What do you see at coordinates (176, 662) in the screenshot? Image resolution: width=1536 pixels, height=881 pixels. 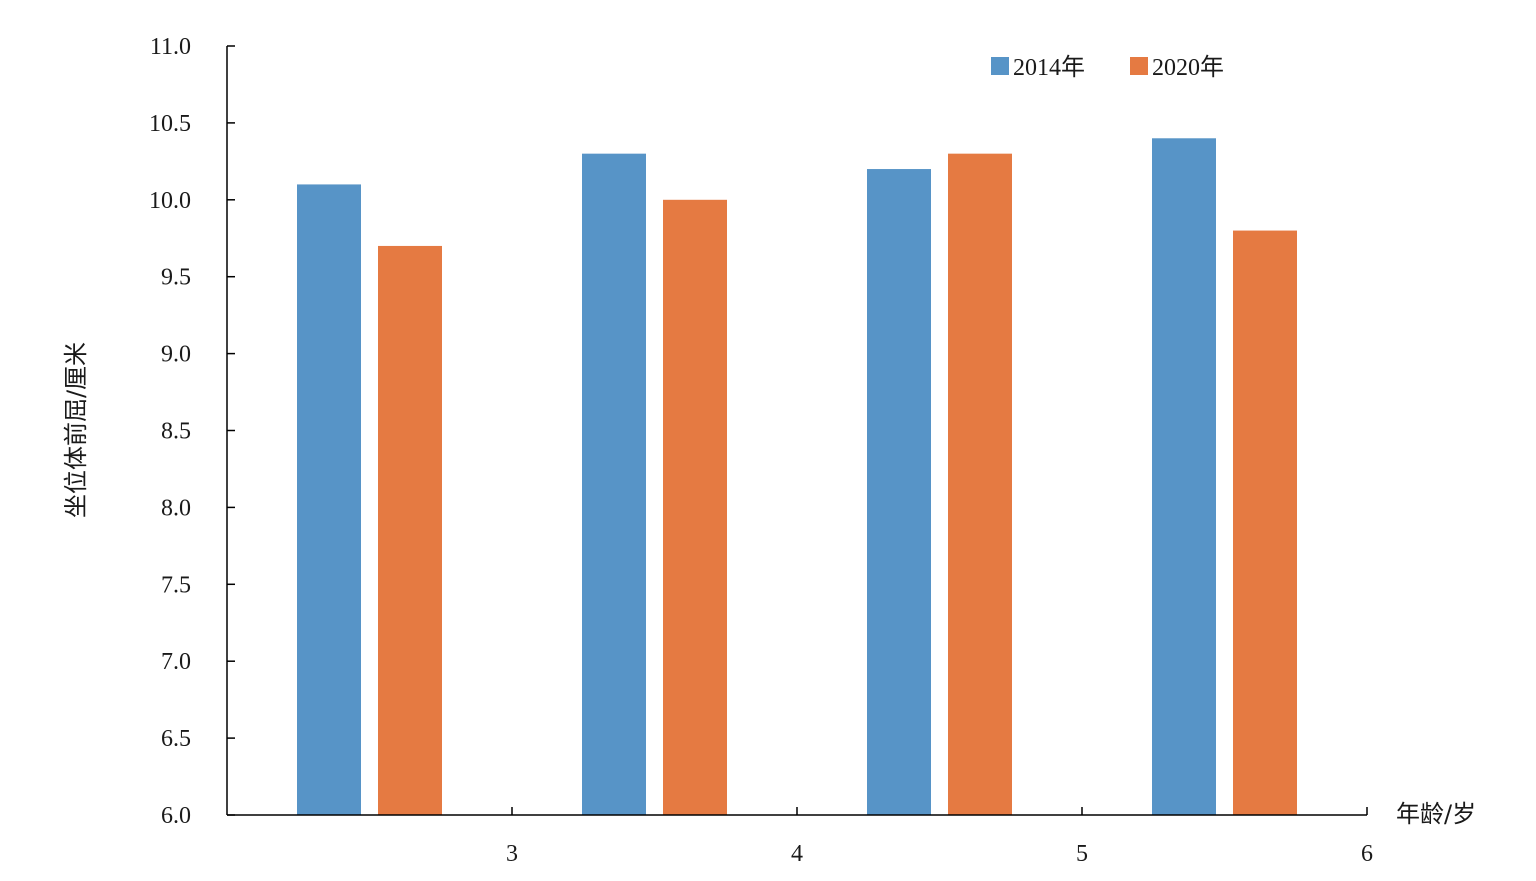 I see `y-tick-label: 7.0` at bounding box center [176, 662].